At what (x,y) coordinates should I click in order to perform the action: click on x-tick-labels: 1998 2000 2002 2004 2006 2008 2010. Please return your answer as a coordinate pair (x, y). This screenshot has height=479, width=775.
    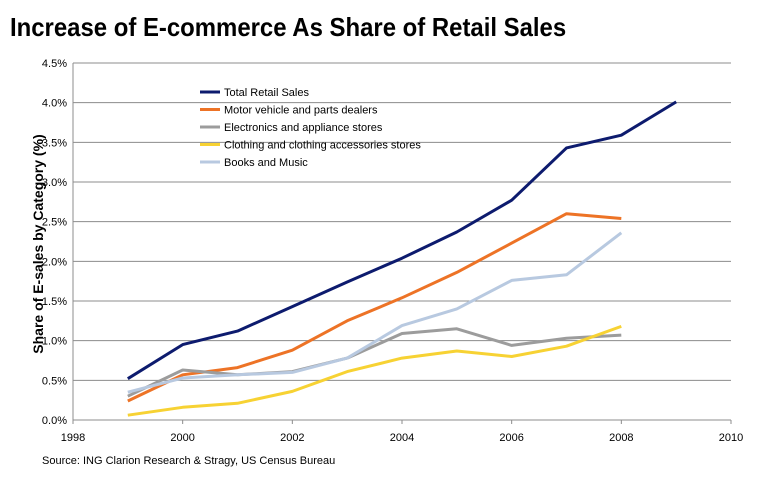
    Looking at the image, I should click on (402, 438).